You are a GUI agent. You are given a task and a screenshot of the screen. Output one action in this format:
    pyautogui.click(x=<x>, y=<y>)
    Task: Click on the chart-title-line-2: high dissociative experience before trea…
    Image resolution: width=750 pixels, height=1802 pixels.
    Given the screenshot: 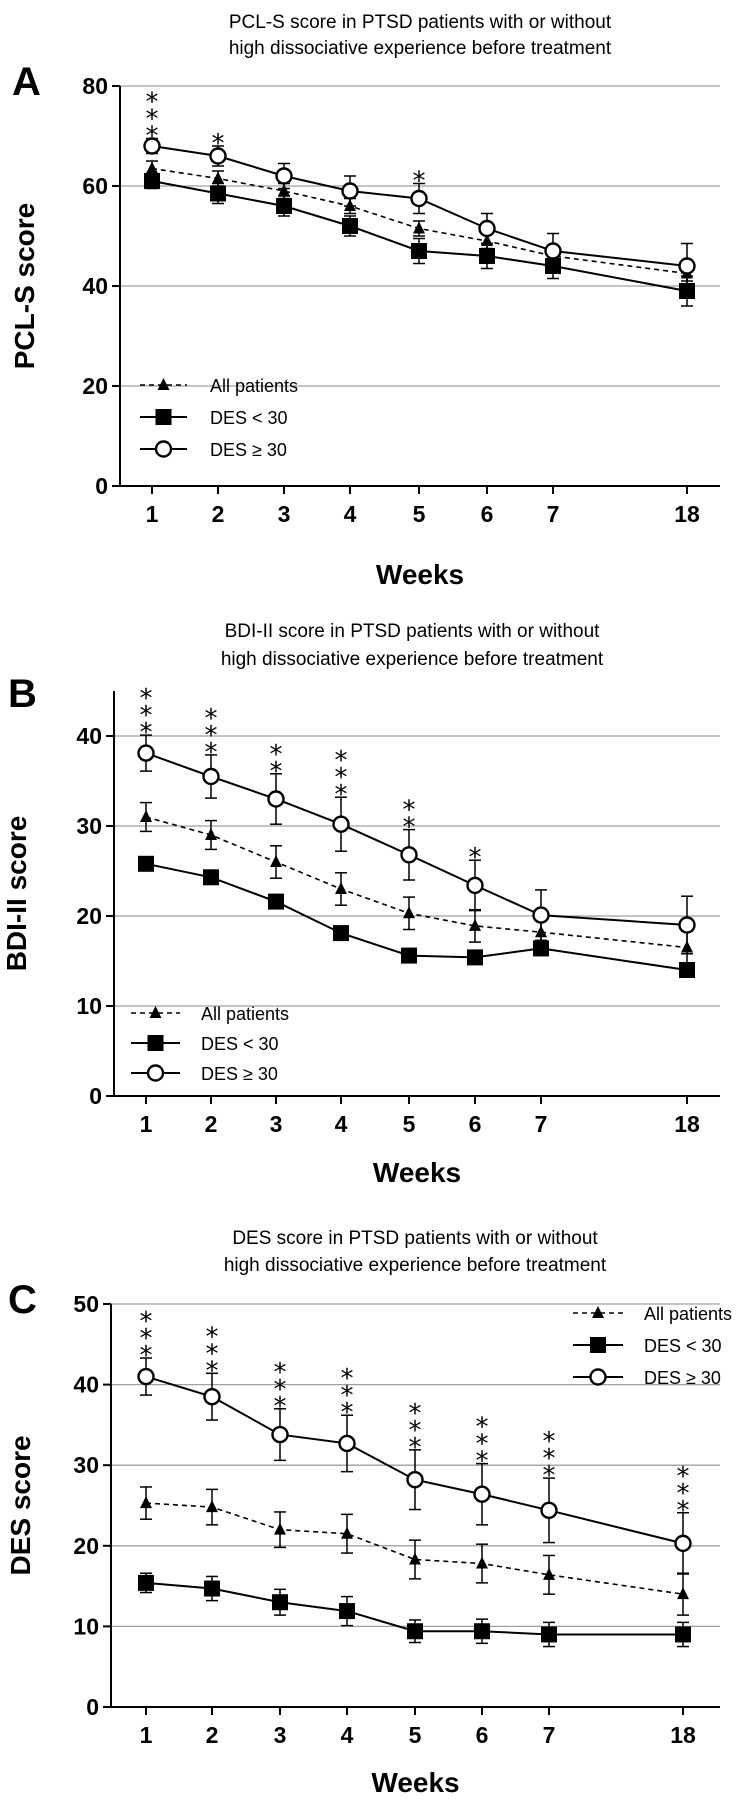 What is the action you would take?
    pyautogui.click(x=420, y=48)
    